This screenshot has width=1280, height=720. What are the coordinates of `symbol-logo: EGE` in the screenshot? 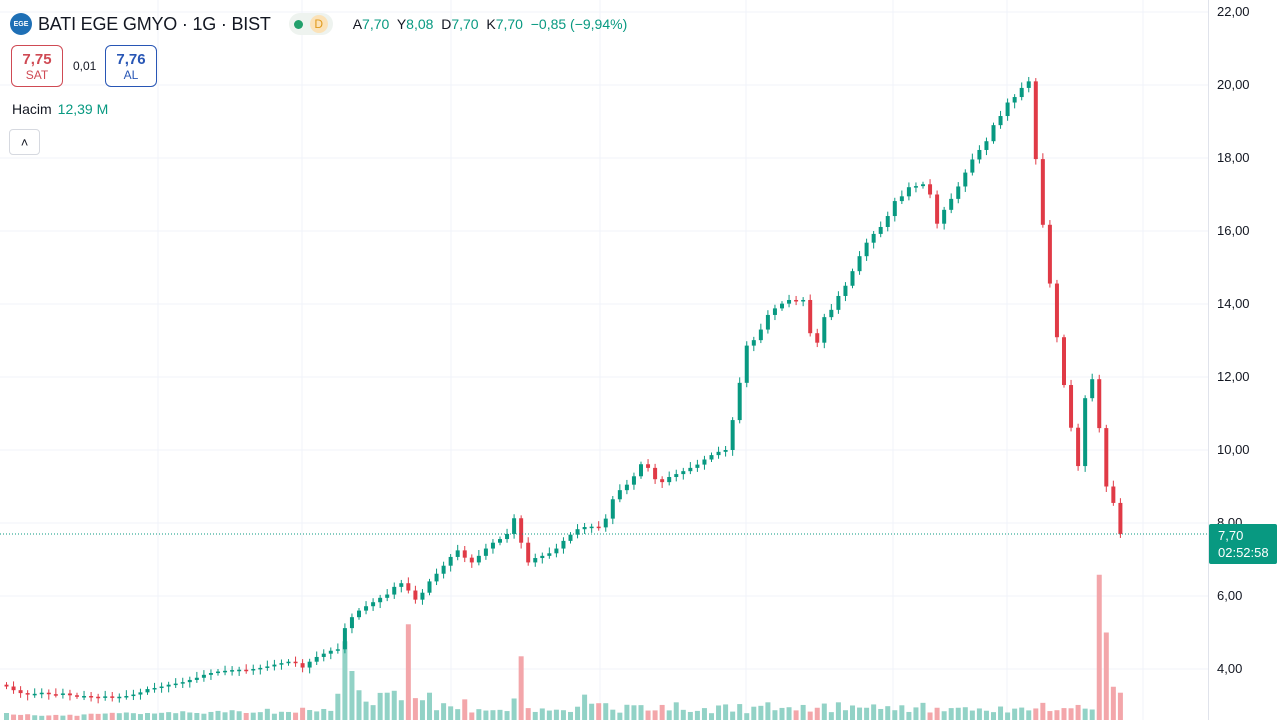 It's located at (21, 24).